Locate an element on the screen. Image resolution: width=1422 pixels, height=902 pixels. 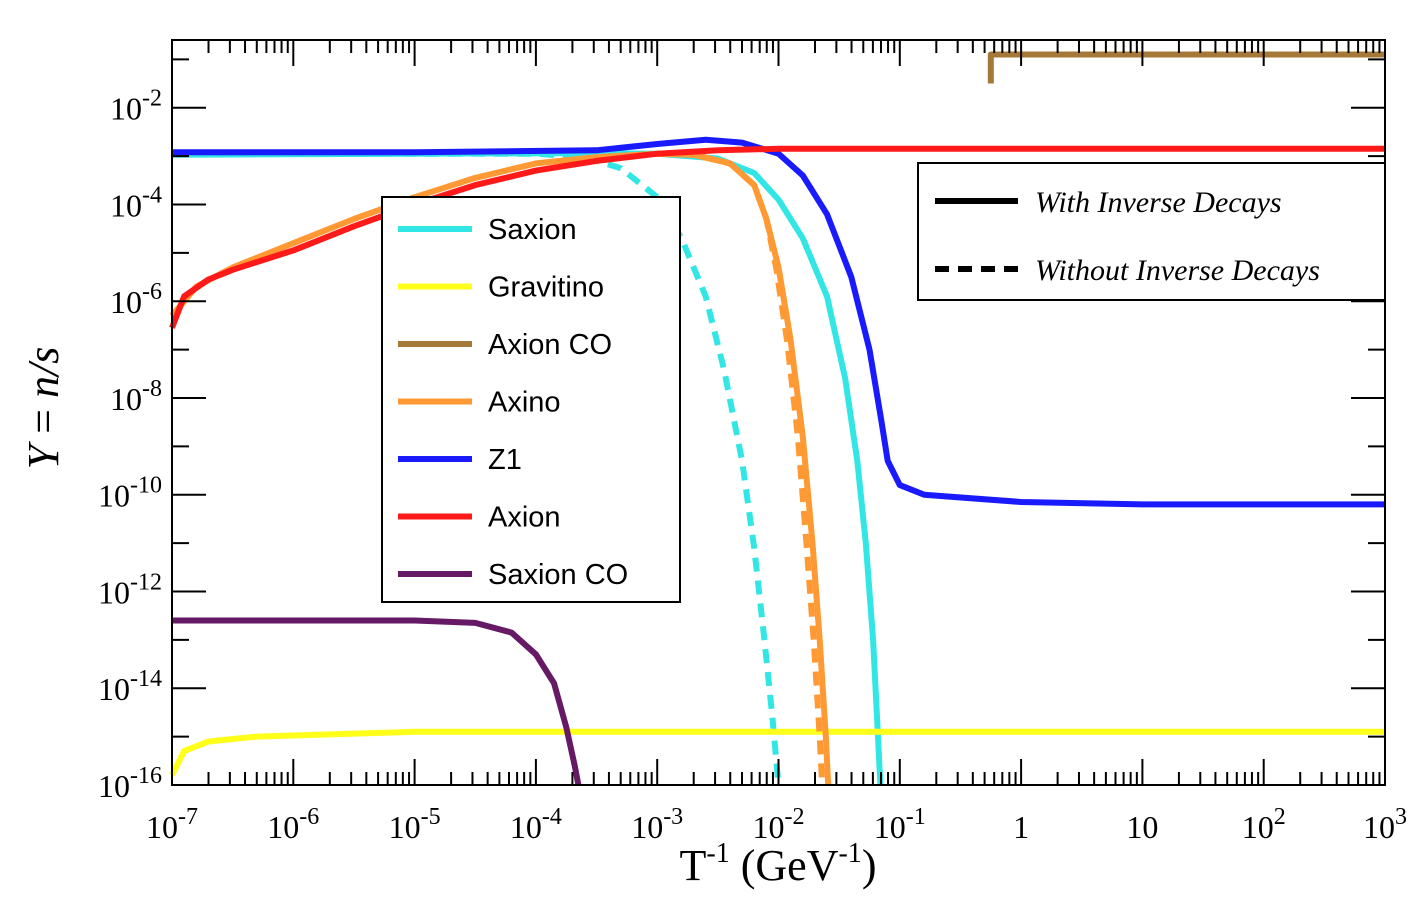
x-tick-label: 10² is located at coordinates (1264, 824).